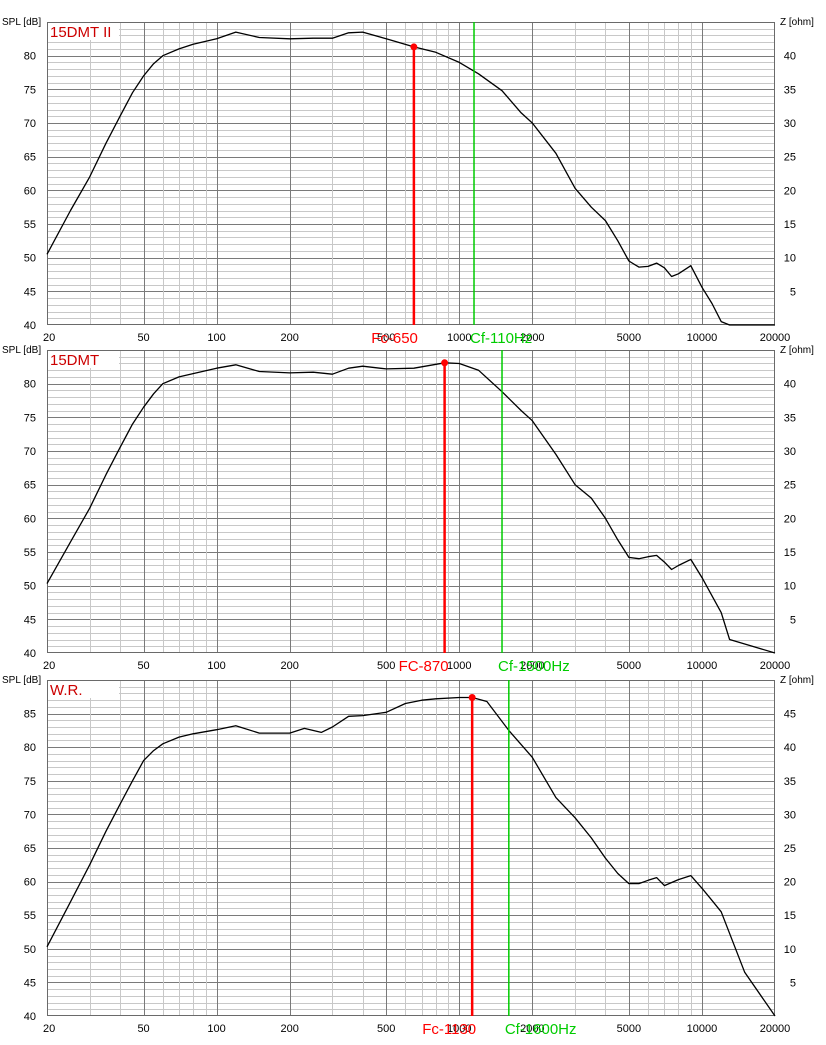 Image resolution: width=826 pixels, height=1045 pixels. I want to click on chart-title: W.R., so click(66, 690).